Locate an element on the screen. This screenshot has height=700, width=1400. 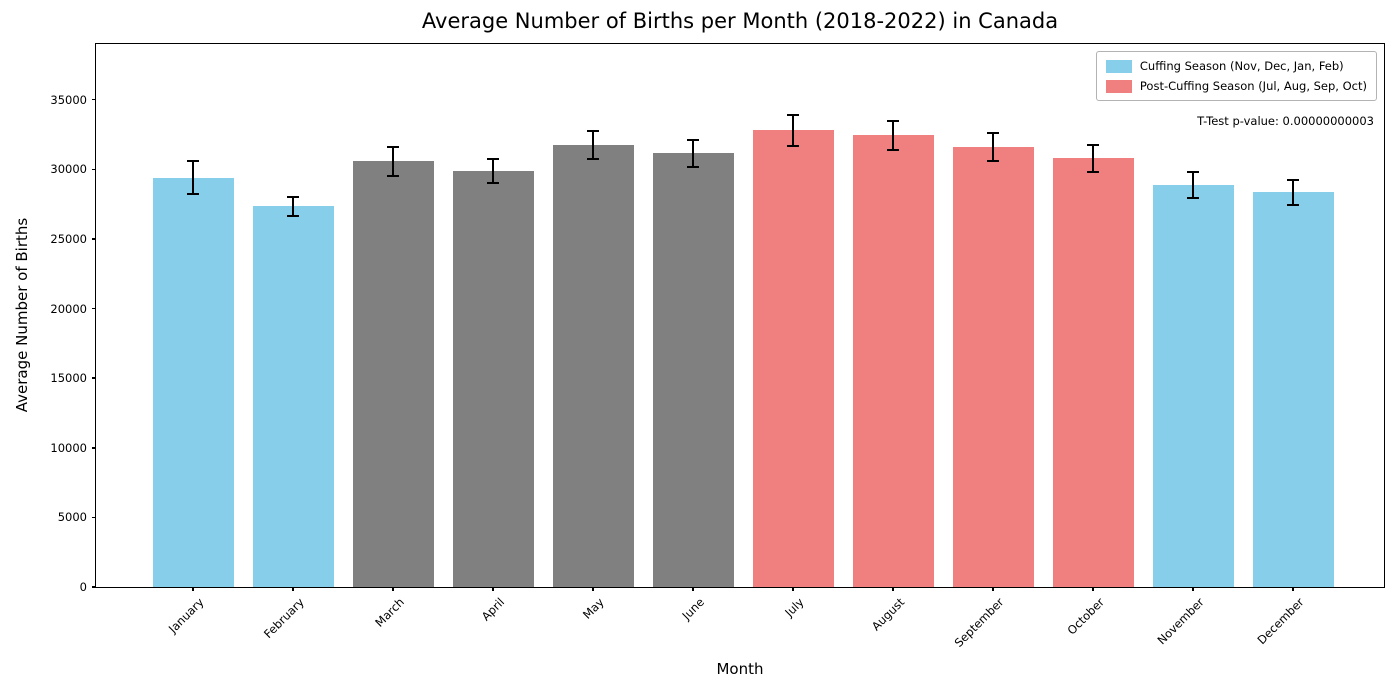
error-cap-top-june is located at coordinates (693, 139).